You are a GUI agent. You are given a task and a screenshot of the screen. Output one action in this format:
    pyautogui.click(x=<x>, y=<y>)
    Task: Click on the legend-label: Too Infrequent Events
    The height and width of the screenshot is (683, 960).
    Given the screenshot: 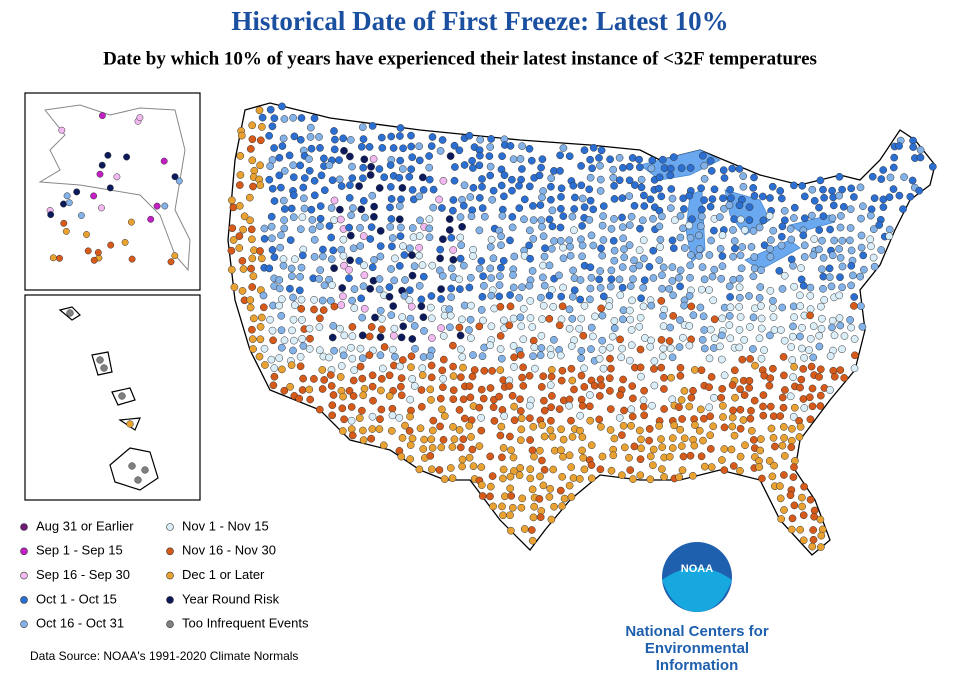 What is the action you would take?
    pyautogui.click(x=245, y=623)
    